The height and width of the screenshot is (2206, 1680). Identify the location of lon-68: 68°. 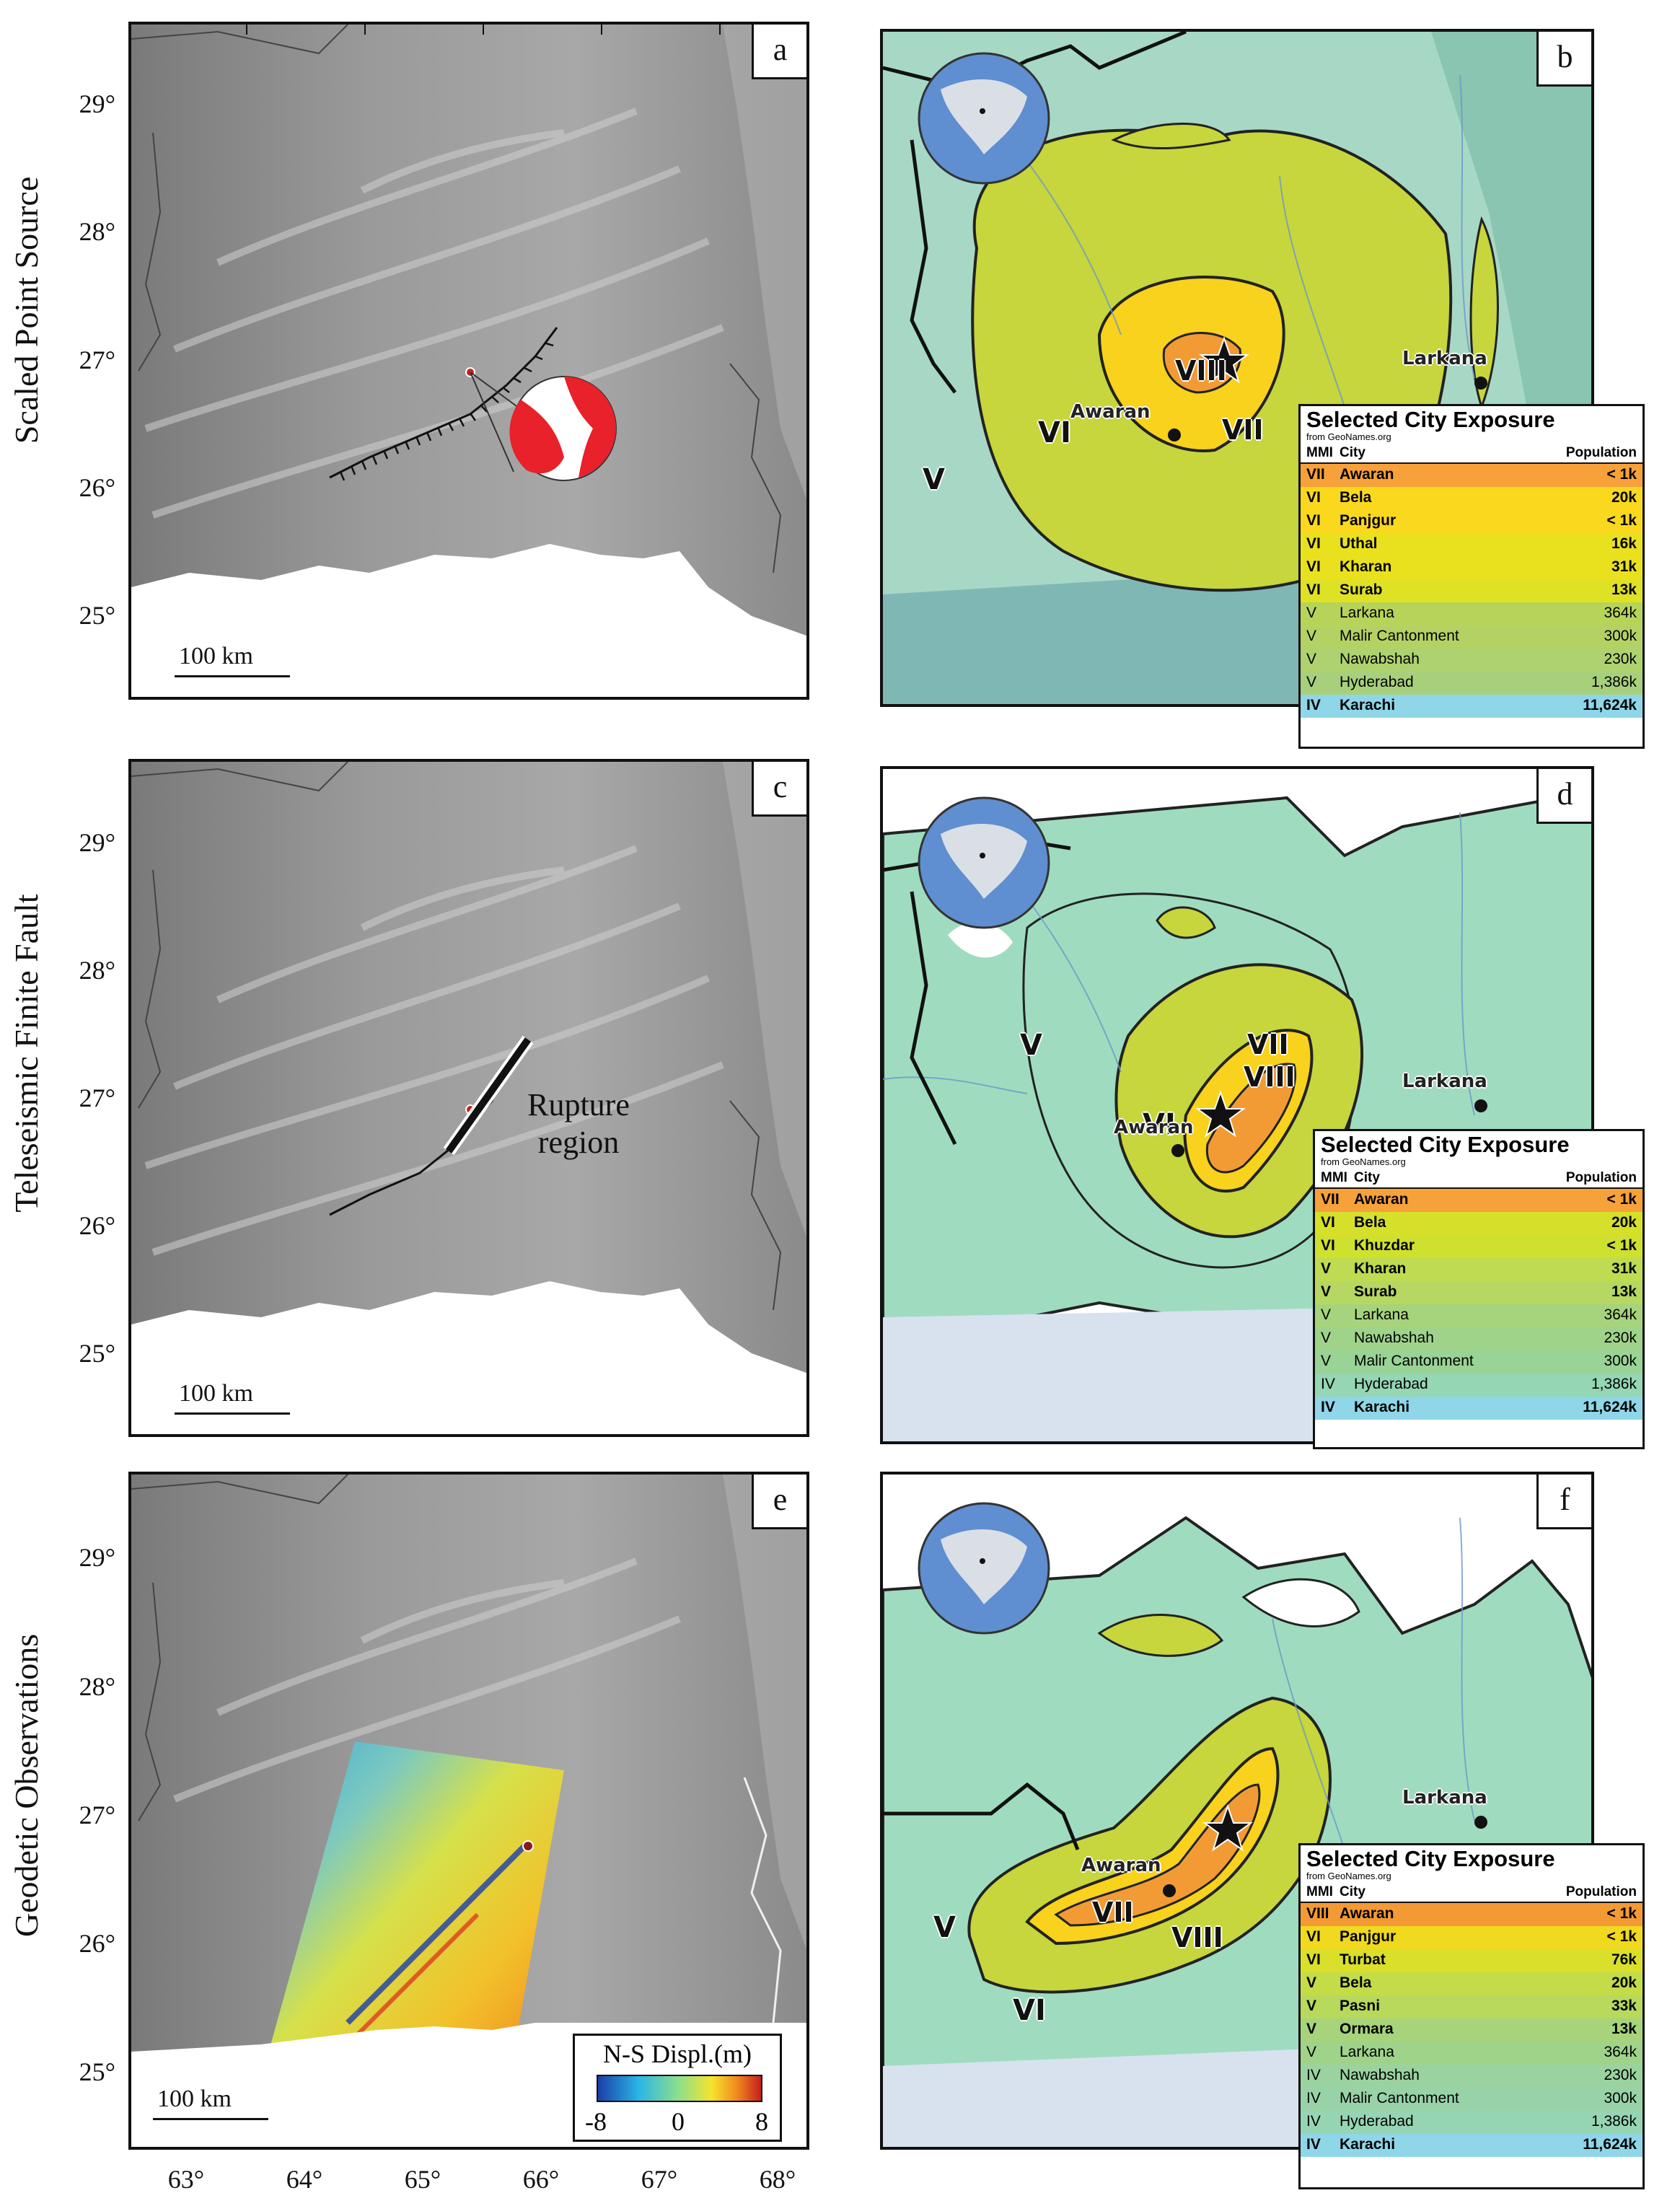
(777, 2179).